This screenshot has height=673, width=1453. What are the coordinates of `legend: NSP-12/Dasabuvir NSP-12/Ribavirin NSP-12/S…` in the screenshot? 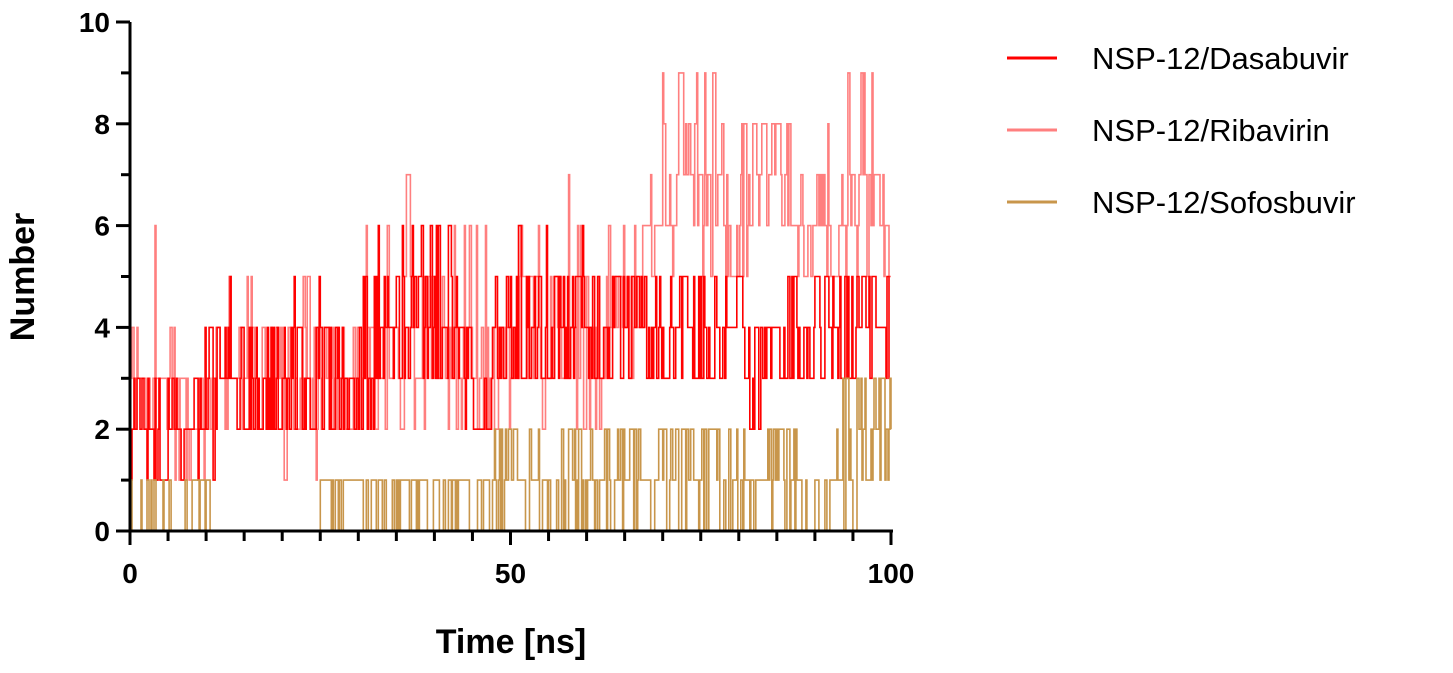 It's located at (1181, 130).